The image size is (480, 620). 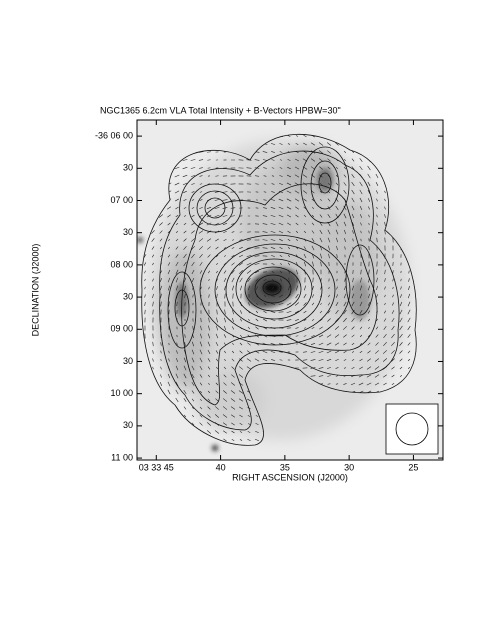 What do you see at coordinates (413, 467) in the screenshot?
I see `x-tick-label: 25` at bounding box center [413, 467].